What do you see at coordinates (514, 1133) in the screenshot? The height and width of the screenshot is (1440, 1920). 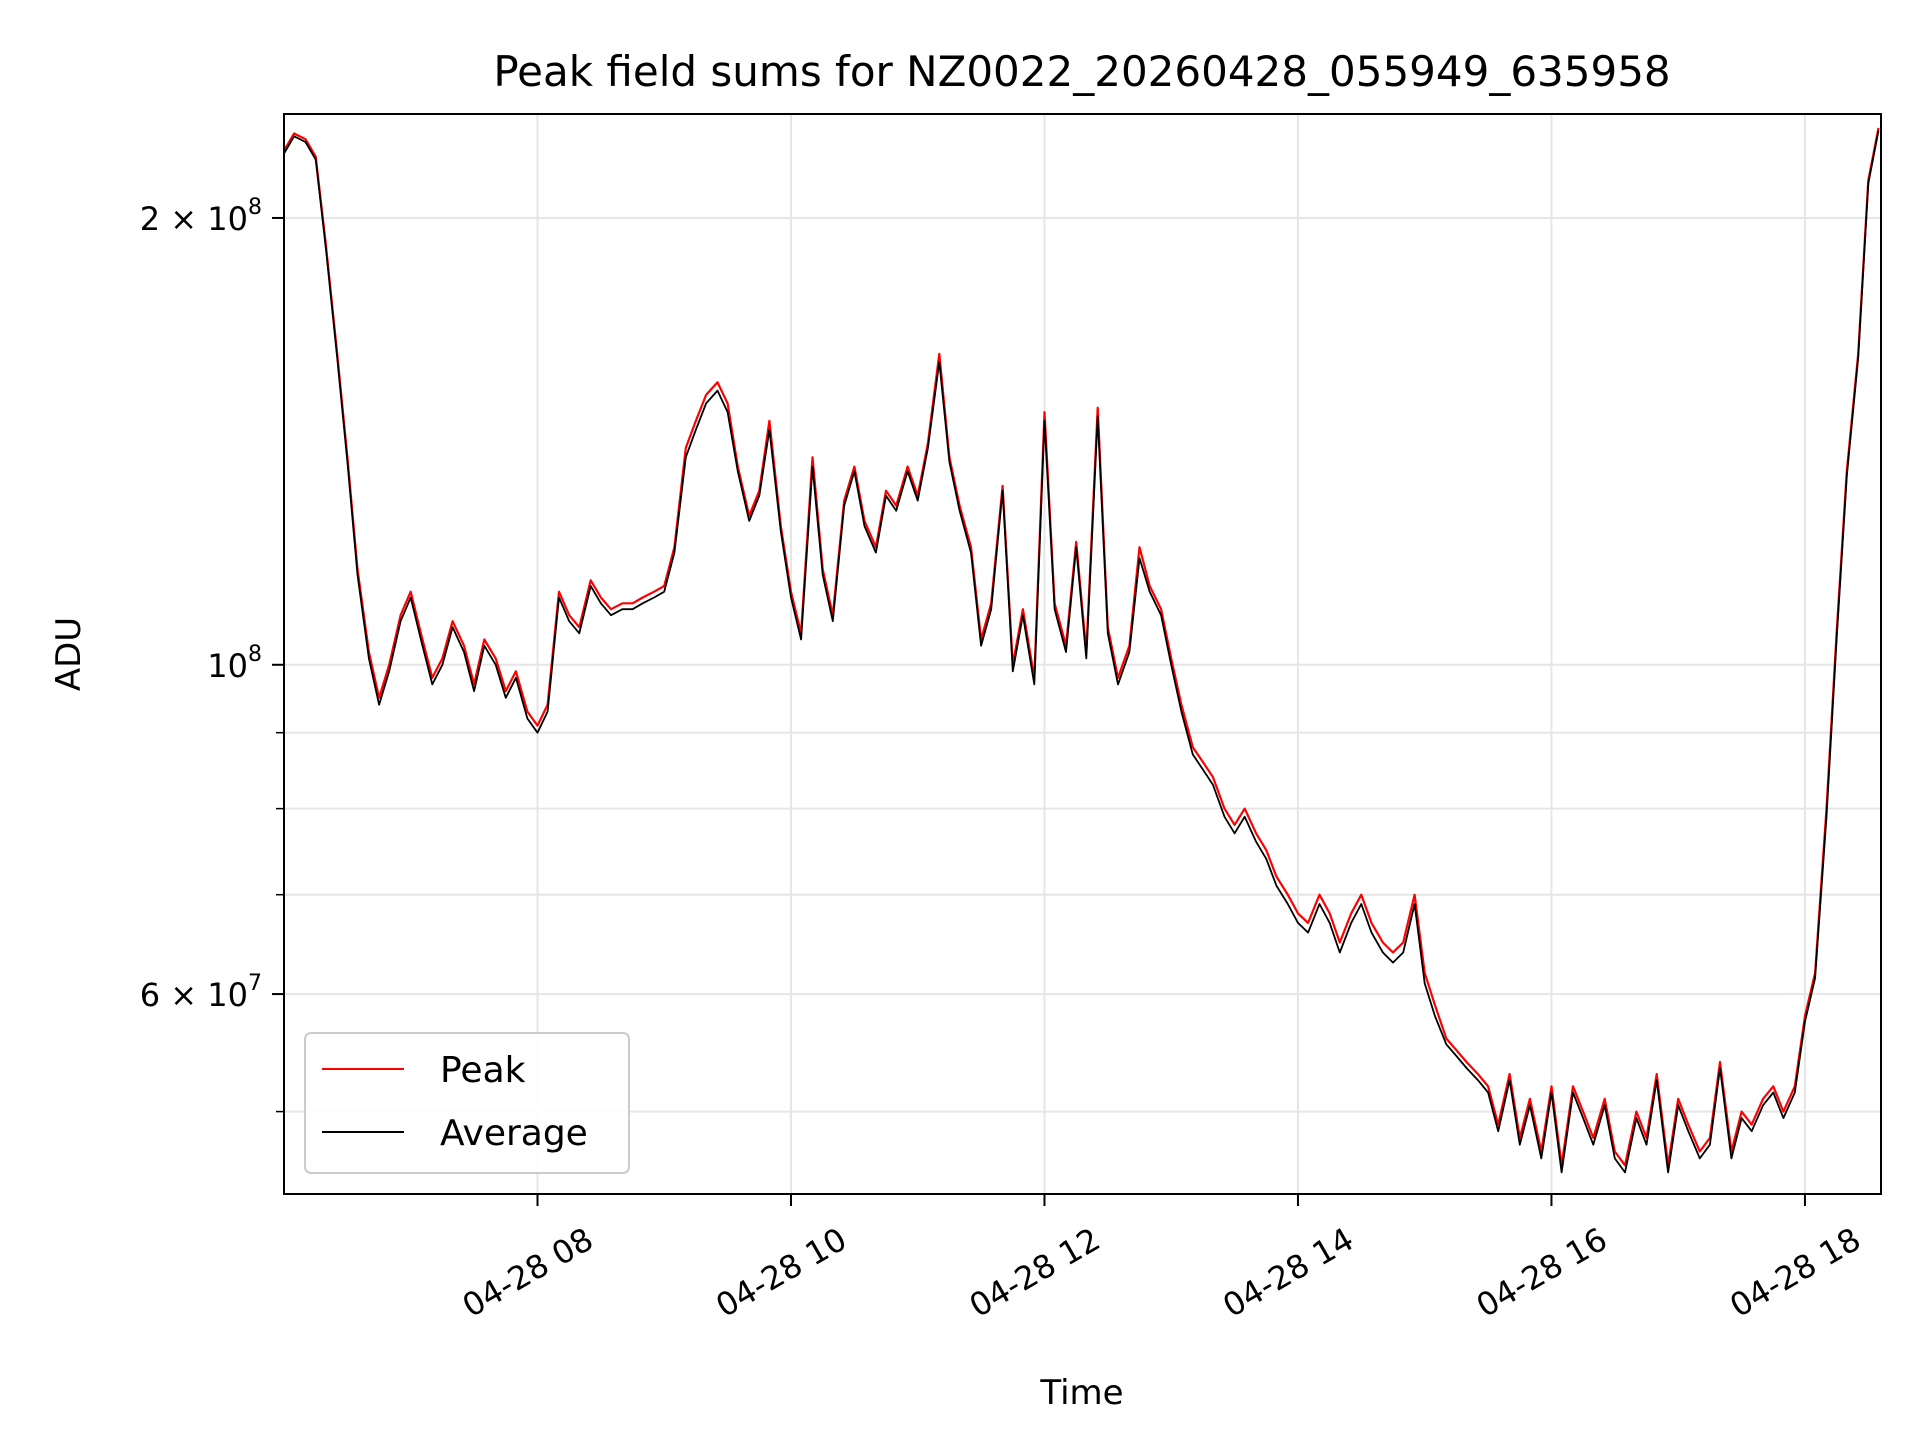 I see `legend-label-average: Average` at bounding box center [514, 1133].